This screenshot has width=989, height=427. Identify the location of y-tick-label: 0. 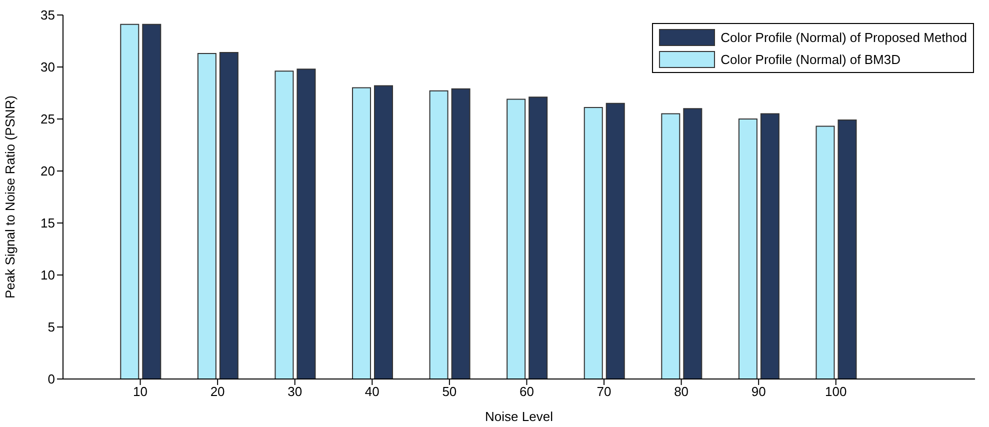
(51, 379).